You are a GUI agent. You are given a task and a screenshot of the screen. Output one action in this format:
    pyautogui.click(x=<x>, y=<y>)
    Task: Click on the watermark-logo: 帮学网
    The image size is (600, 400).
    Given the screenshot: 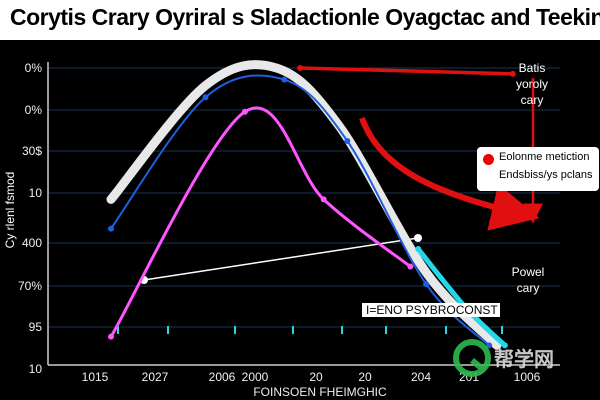 What is the action you would take?
    pyautogui.click(x=503, y=358)
    